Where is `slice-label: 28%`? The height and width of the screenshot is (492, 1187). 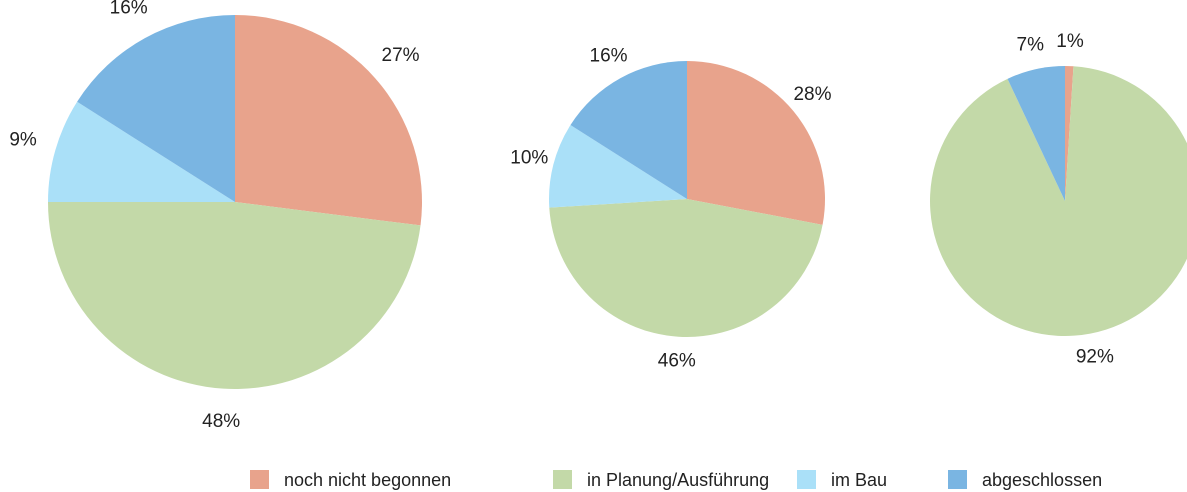
slice-label: 28% is located at coordinates (812, 94).